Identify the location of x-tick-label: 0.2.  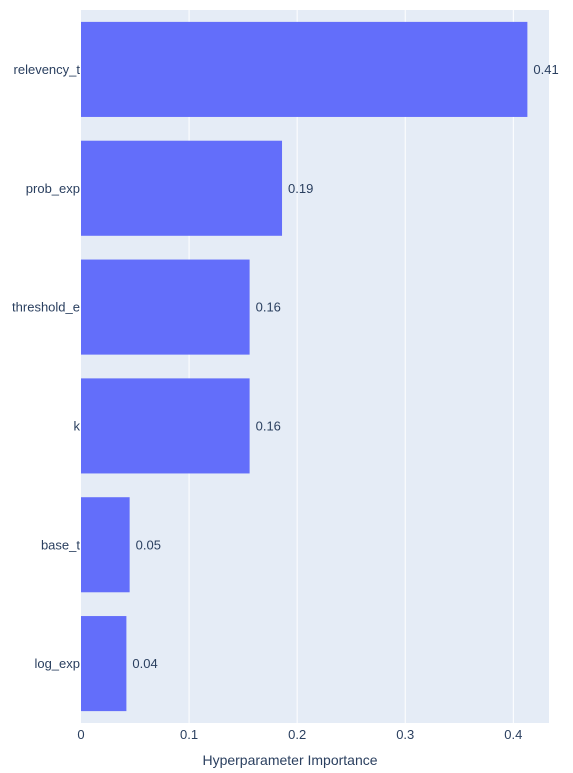
(297, 734).